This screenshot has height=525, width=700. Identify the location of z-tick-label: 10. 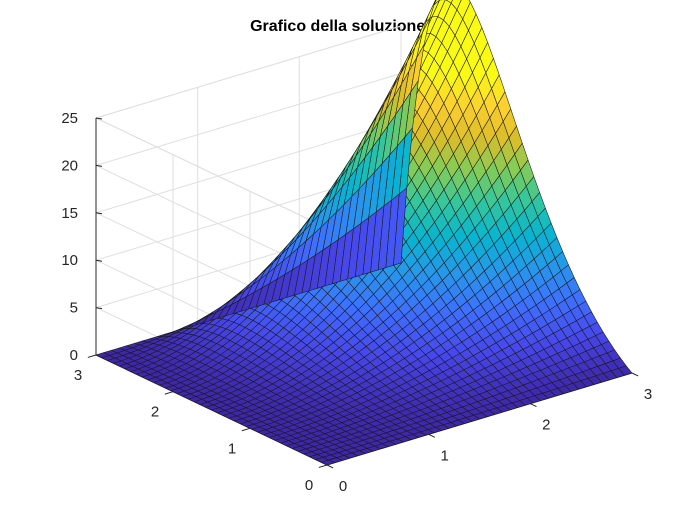
(69, 260).